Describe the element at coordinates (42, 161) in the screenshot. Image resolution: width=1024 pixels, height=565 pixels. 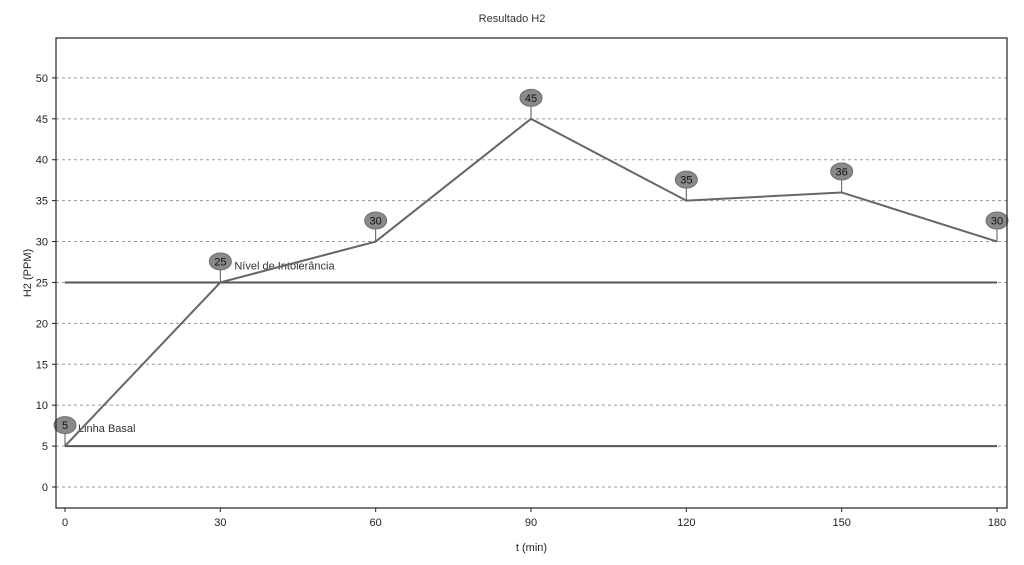
I see `y-tick-label: 40` at that location.